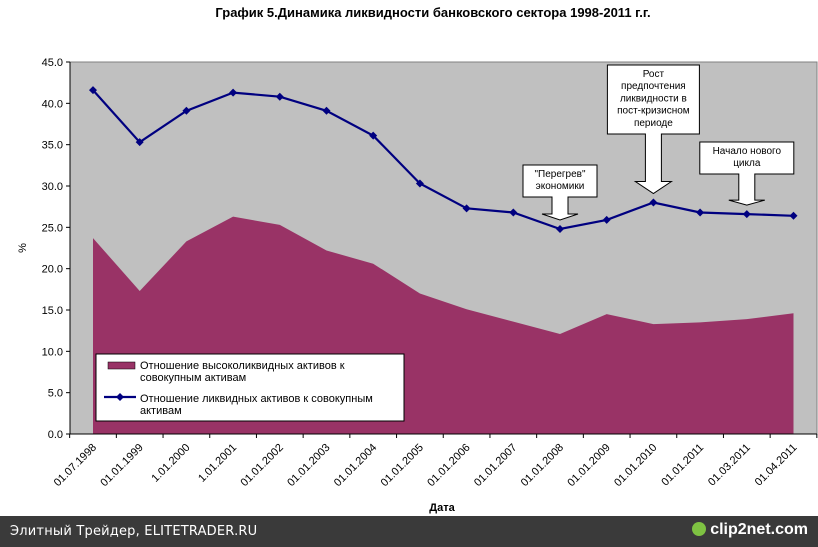  What do you see at coordinates (120, 397) in the screenshot?
I see `legend-swatch-marker` at bounding box center [120, 397].